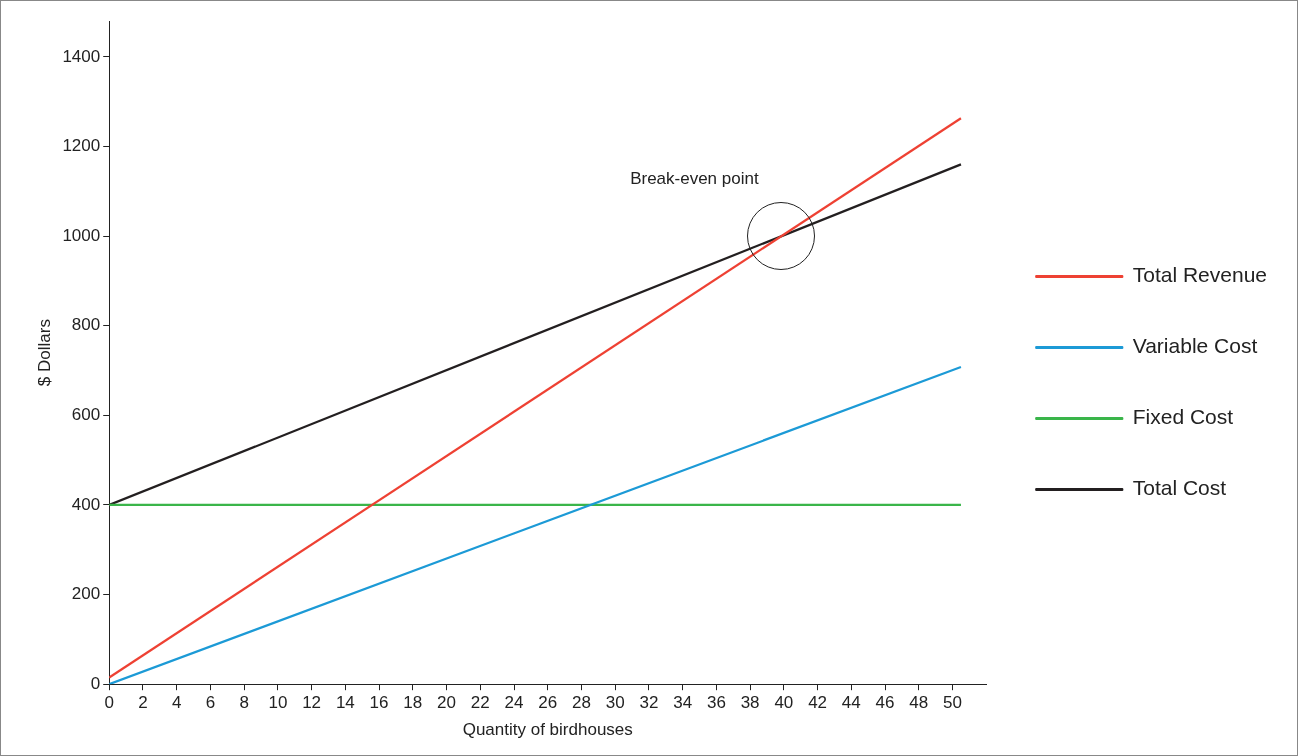 Image resolution: width=1298 pixels, height=756 pixels. What do you see at coordinates (548, 703) in the screenshot?
I see `x-tick-label: 26` at bounding box center [548, 703].